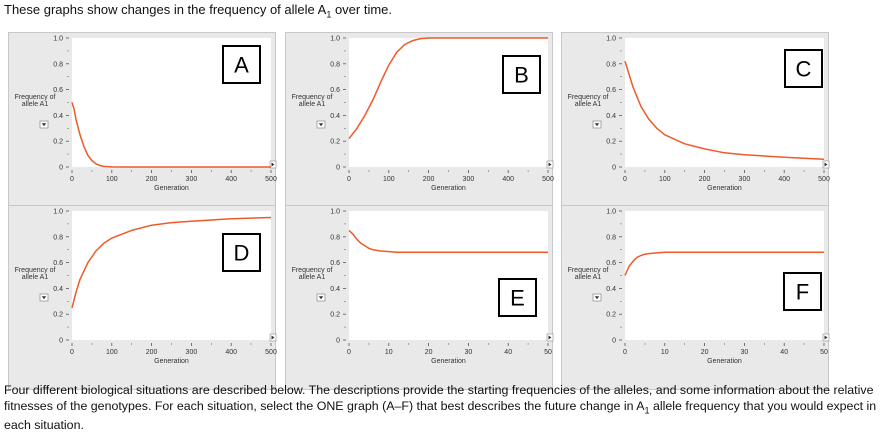 Image resolution: width=895 pixels, height=435 pixels. Describe the element at coordinates (588, 104) in the screenshot. I see `ylabel-line2-c: allele A1` at that location.